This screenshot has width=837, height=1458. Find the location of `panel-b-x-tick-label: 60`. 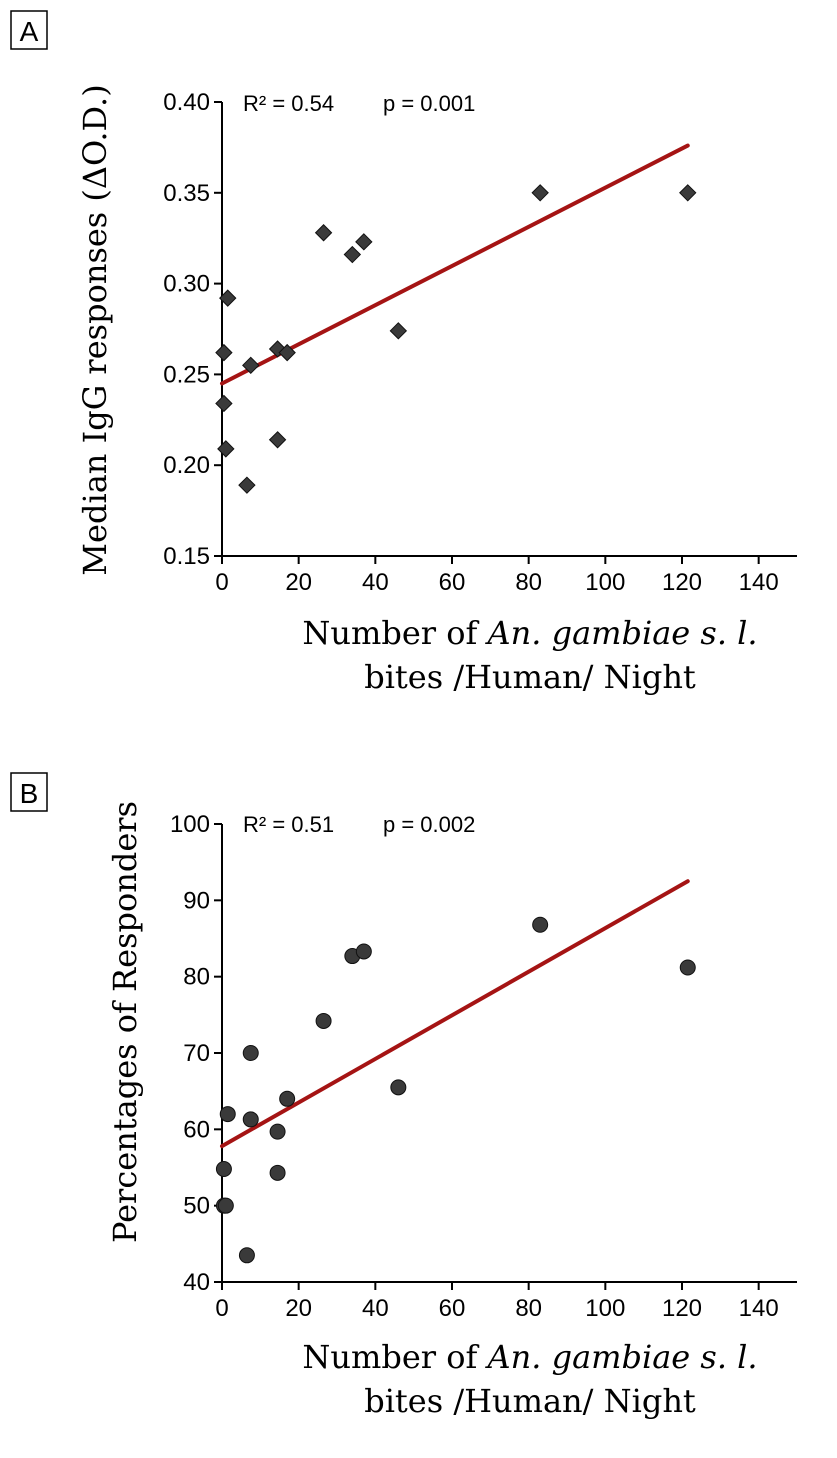

panel-b-x-tick-label: 60 is located at coordinates (452, 1308).